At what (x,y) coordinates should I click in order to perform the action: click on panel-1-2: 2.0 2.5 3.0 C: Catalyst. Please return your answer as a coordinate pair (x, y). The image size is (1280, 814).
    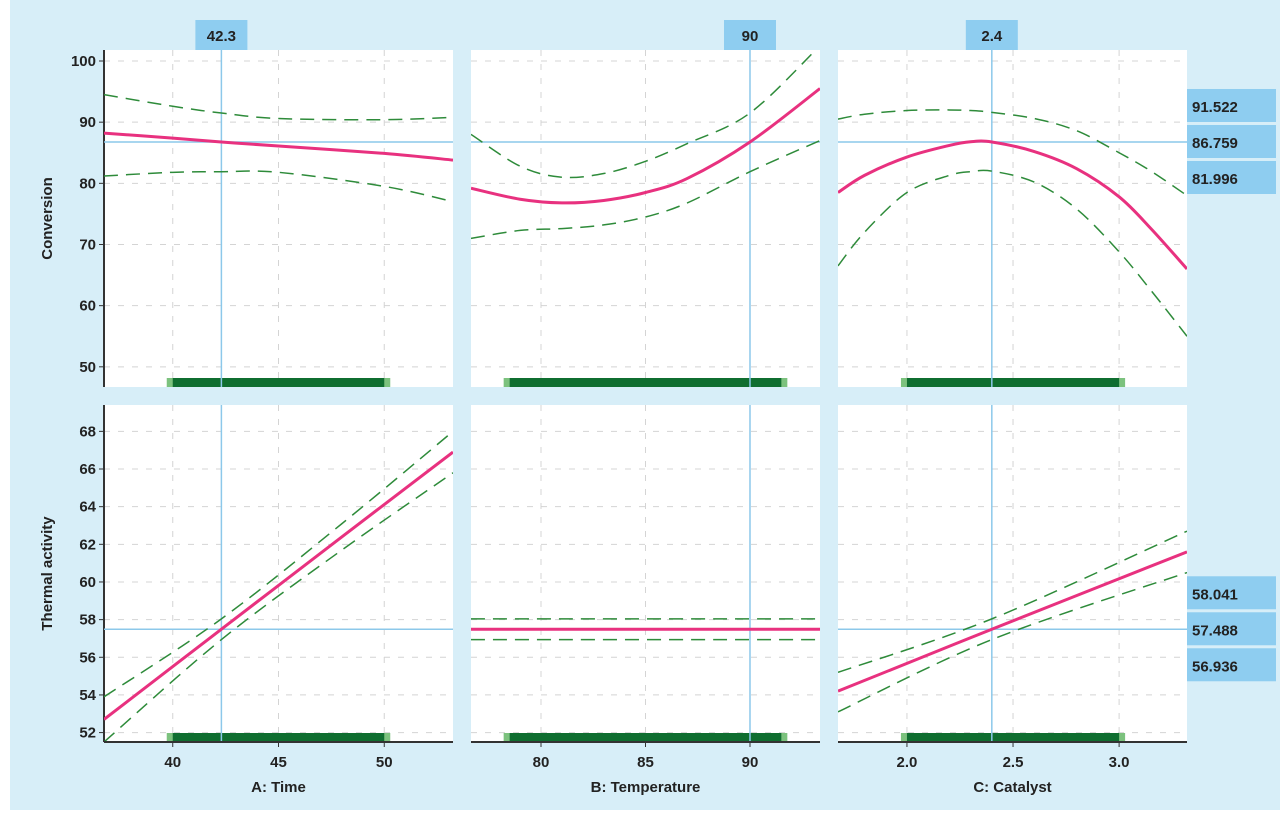
    Looking at the image, I should click on (1012, 600).